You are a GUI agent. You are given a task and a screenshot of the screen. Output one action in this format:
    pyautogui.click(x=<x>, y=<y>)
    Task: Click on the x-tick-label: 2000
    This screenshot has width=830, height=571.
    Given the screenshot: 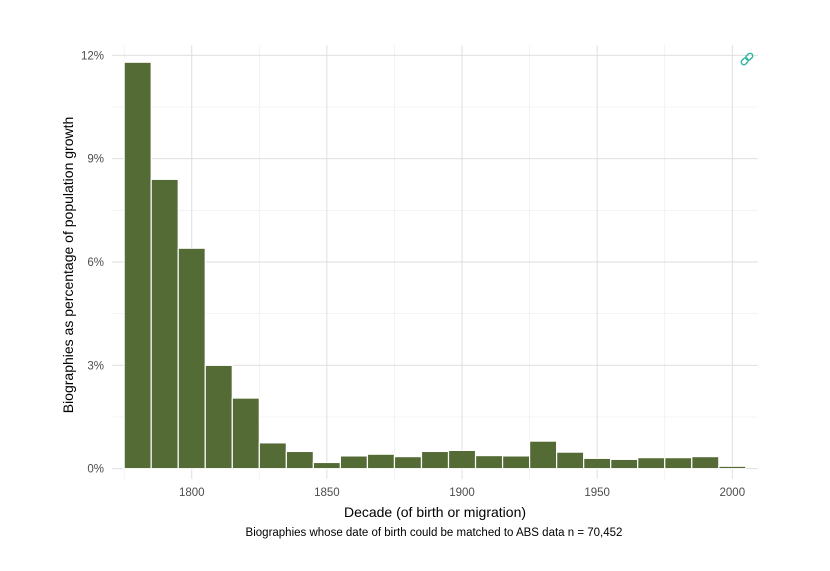 What is the action you would take?
    pyautogui.click(x=733, y=493)
    